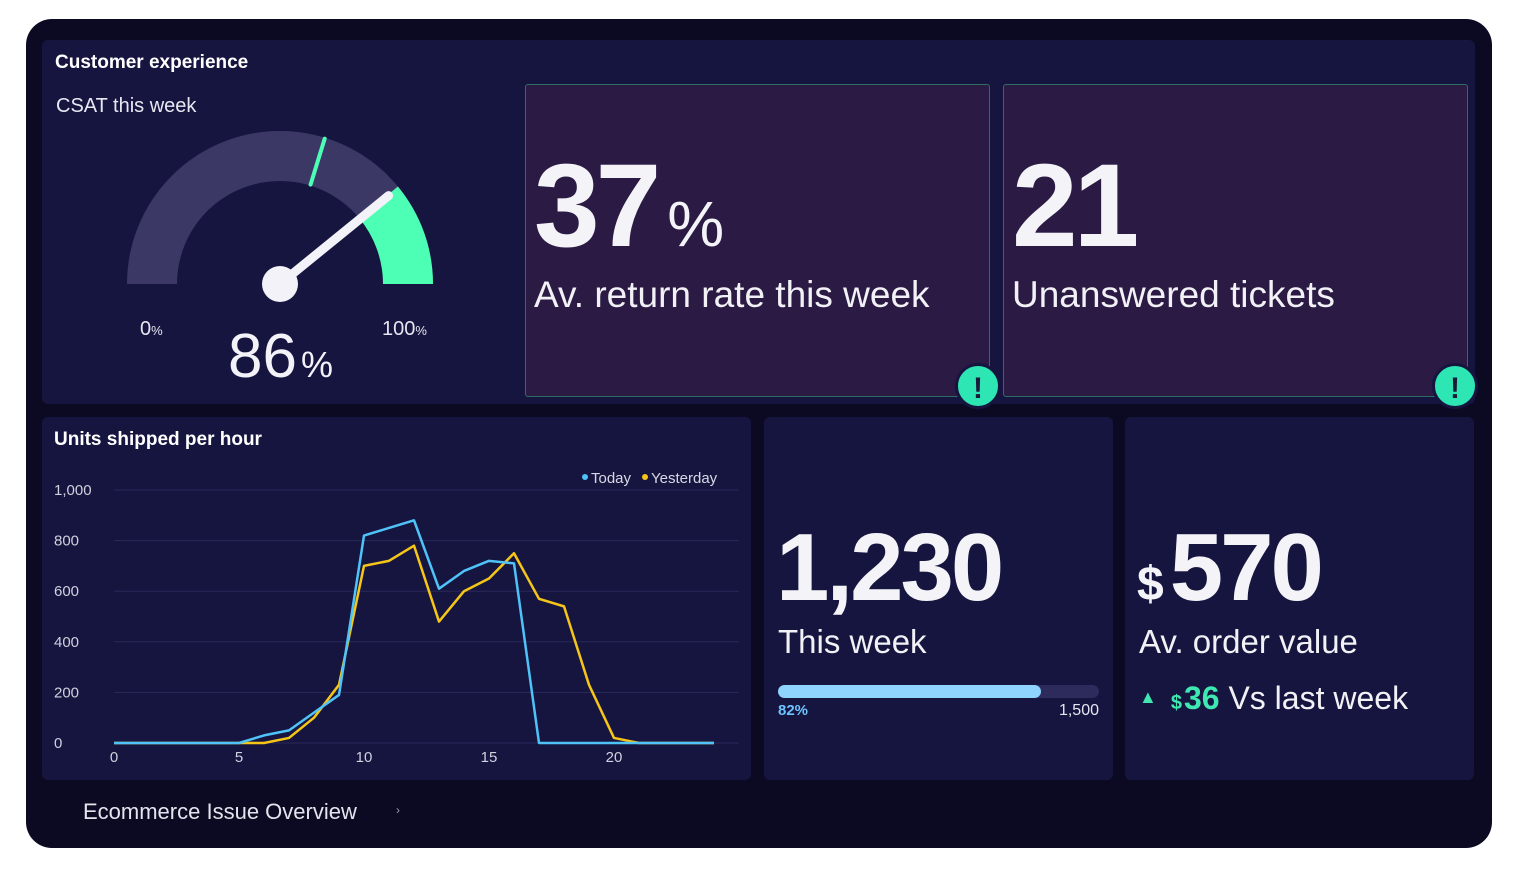 The image size is (1517, 875). Describe the element at coordinates (334, 240) in the screenshot. I see `gauge-needle` at that location.